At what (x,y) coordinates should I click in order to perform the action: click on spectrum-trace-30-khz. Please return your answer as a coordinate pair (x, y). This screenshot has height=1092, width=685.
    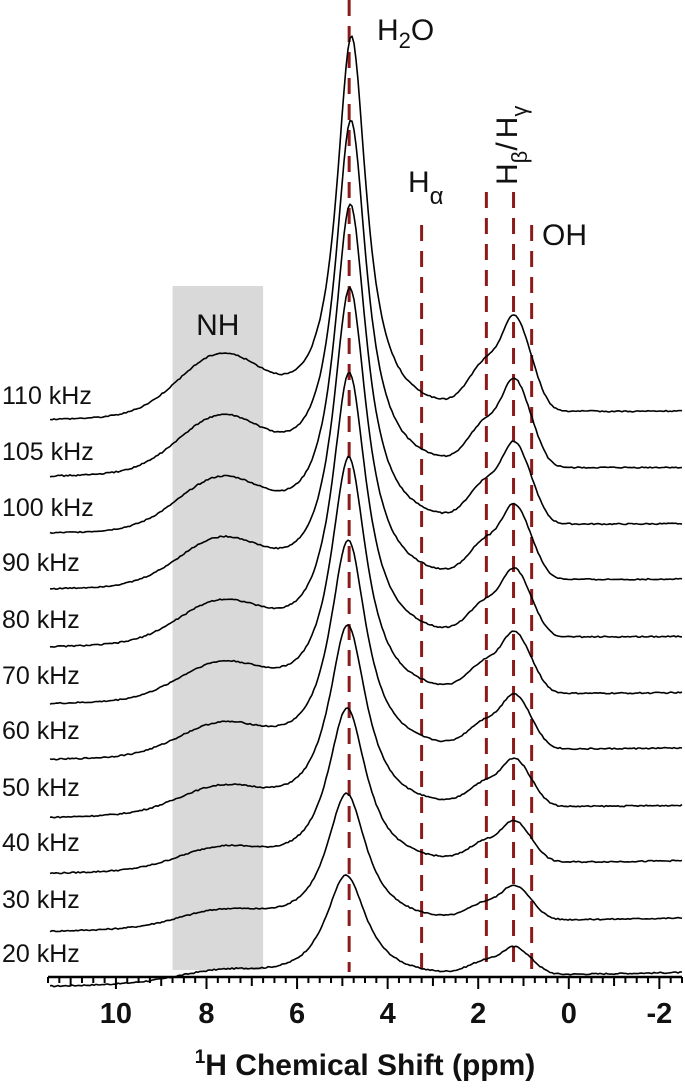
    Looking at the image, I should click on (366, 862).